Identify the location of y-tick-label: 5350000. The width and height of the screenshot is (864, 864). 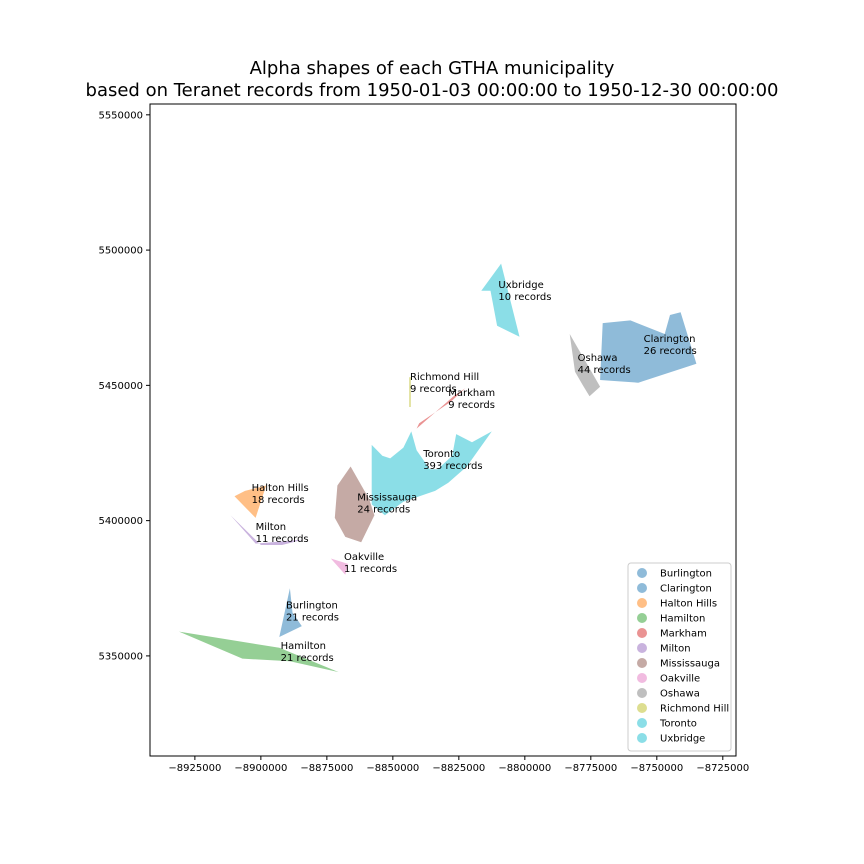
(120, 656).